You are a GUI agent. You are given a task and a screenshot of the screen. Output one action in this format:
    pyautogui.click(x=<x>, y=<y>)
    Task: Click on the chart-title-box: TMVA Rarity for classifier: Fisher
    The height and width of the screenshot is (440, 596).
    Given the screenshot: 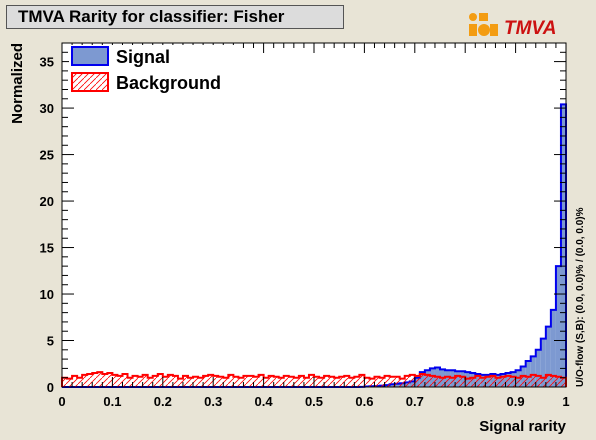 What is the action you would take?
    pyautogui.click(x=175, y=17)
    